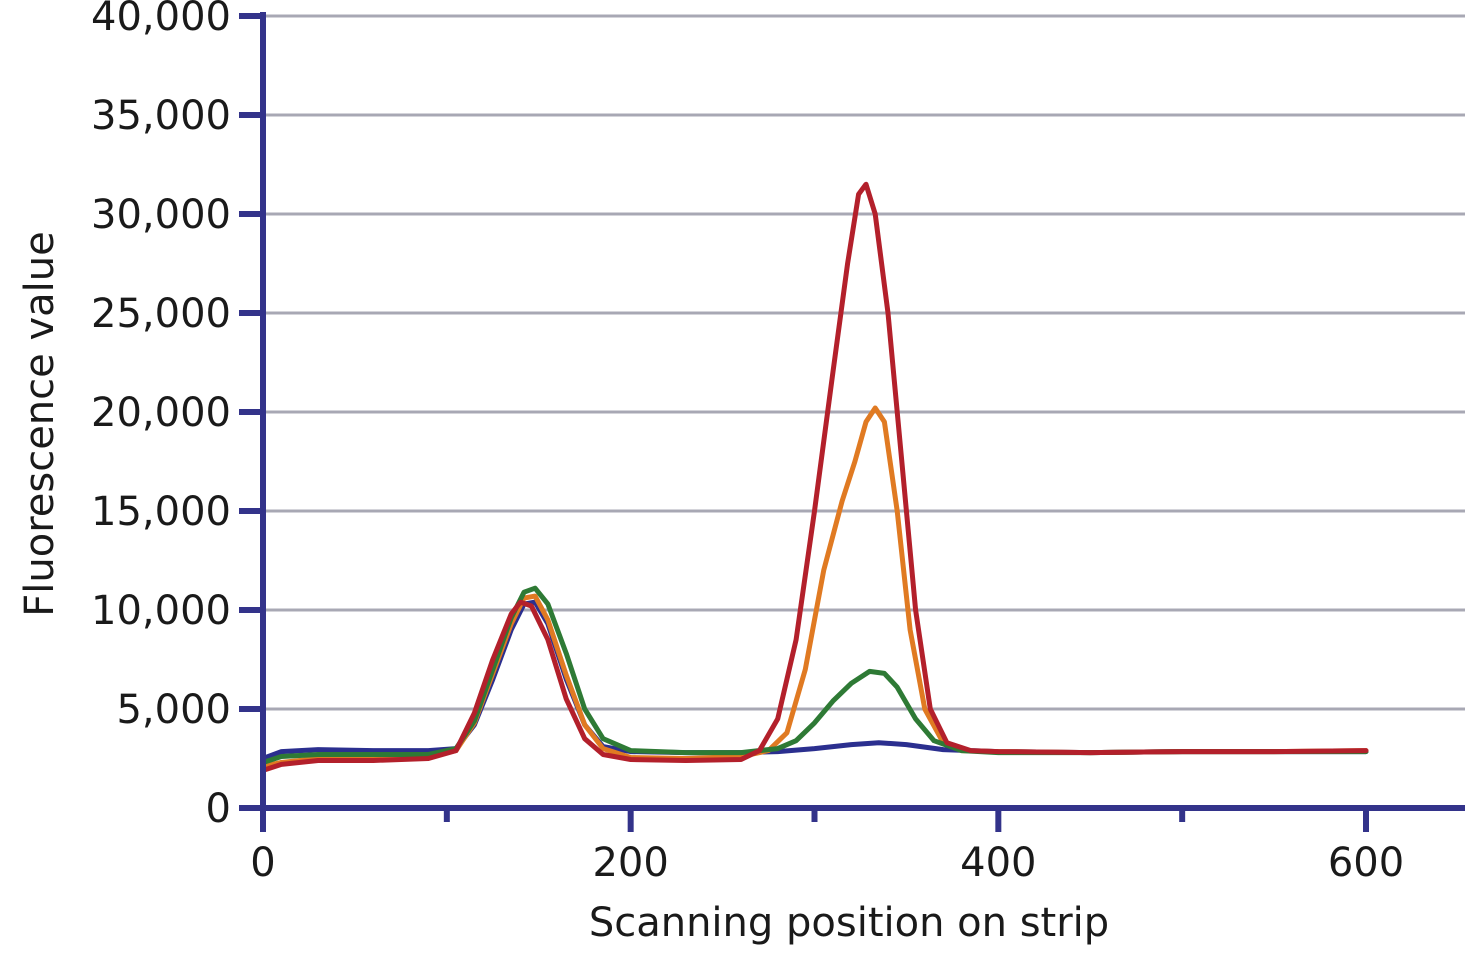  What do you see at coordinates (161, 20) in the screenshot?
I see `y-tick-label: 40,000` at bounding box center [161, 20].